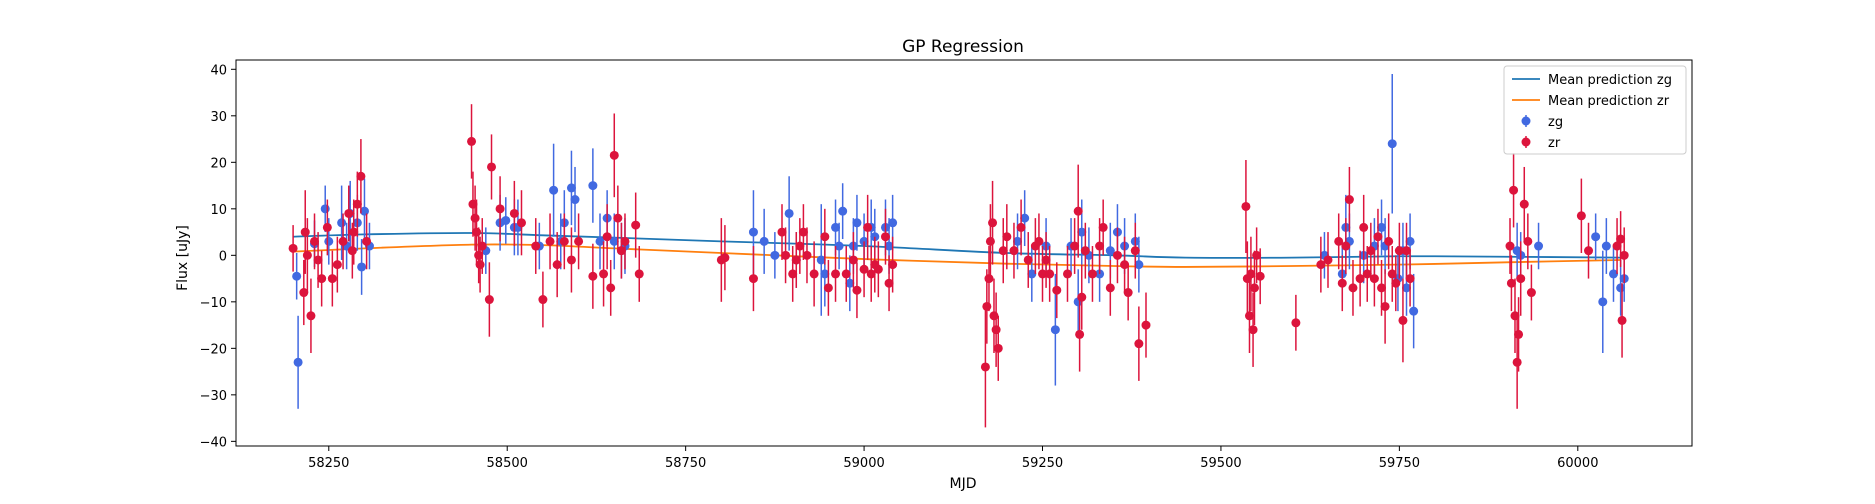 This screenshot has height=504, width=1875. What do you see at coordinates (1554, 143) in the screenshot?
I see `legend-label: zr` at bounding box center [1554, 143].